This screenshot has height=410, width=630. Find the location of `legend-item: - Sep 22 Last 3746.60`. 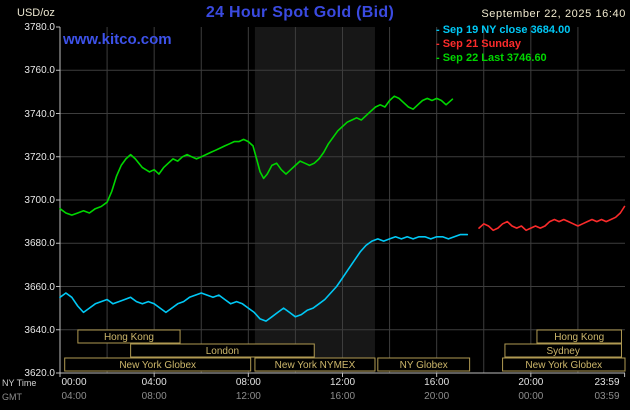

legend-item: - Sep 22 Last 3746.60 is located at coordinates (491, 58).